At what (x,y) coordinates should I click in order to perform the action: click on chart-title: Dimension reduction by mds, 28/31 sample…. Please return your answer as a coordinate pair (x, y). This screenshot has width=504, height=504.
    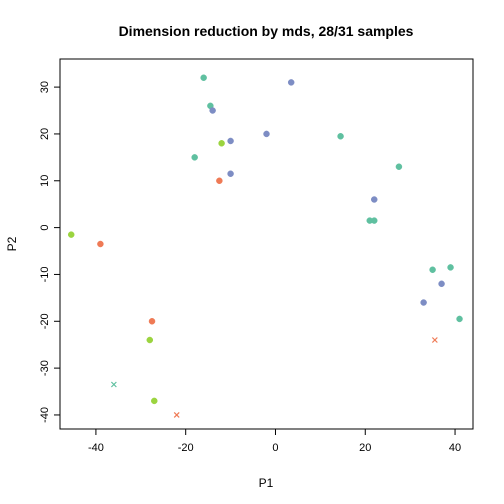
    Looking at the image, I should click on (266, 31).